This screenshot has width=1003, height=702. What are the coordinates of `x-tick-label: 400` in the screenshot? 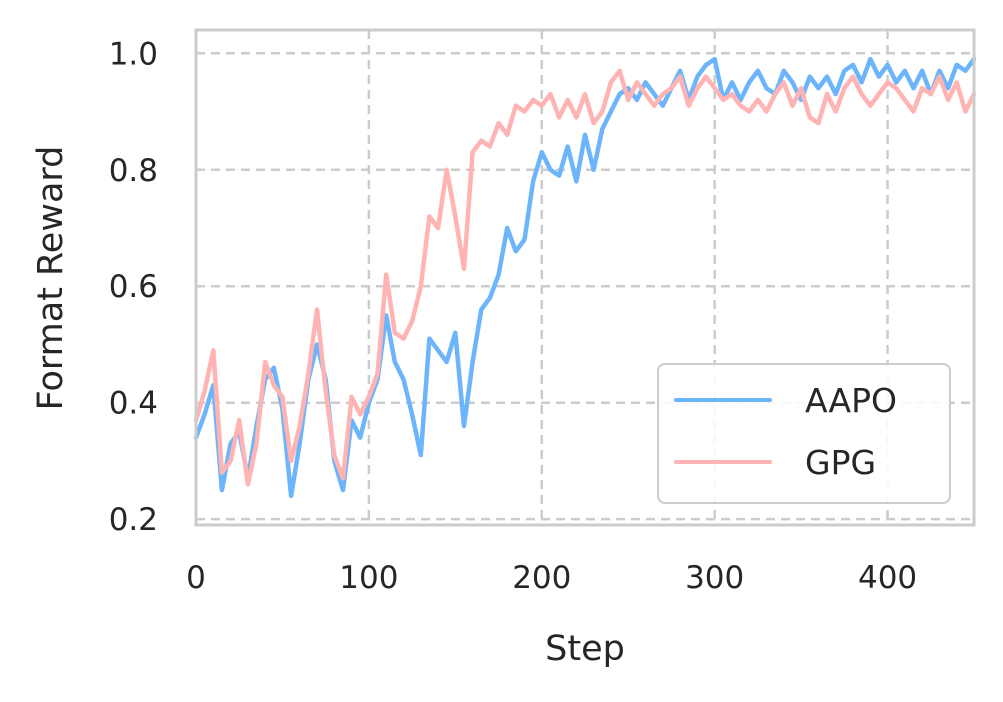 It's located at (887, 578).